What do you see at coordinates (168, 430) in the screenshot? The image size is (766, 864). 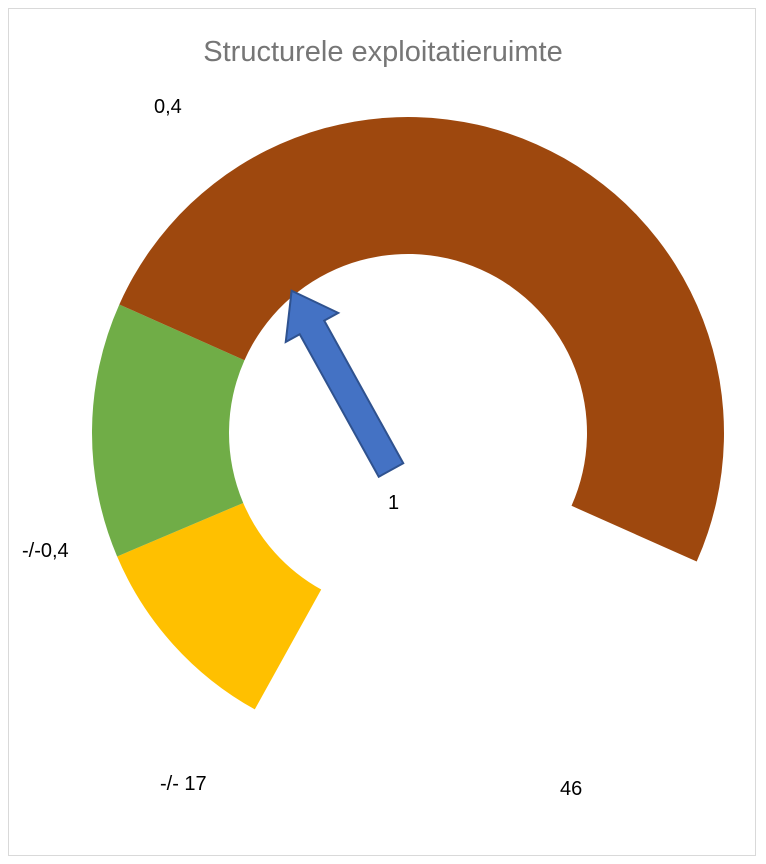 I see `segment-mid` at bounding box center [168, 430].